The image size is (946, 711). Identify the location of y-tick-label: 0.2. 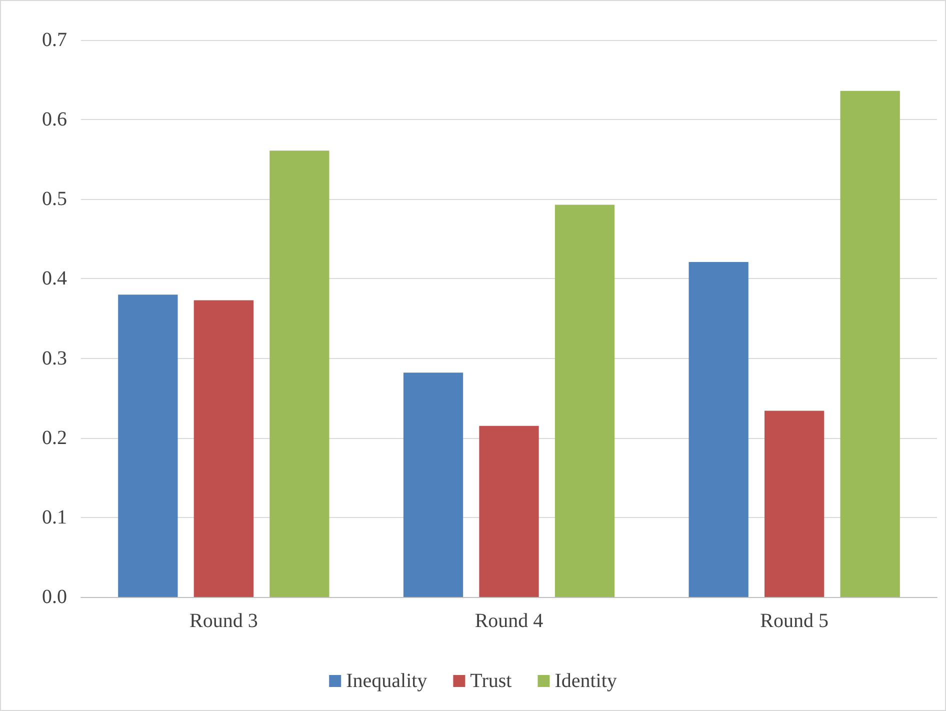
(54, 437).